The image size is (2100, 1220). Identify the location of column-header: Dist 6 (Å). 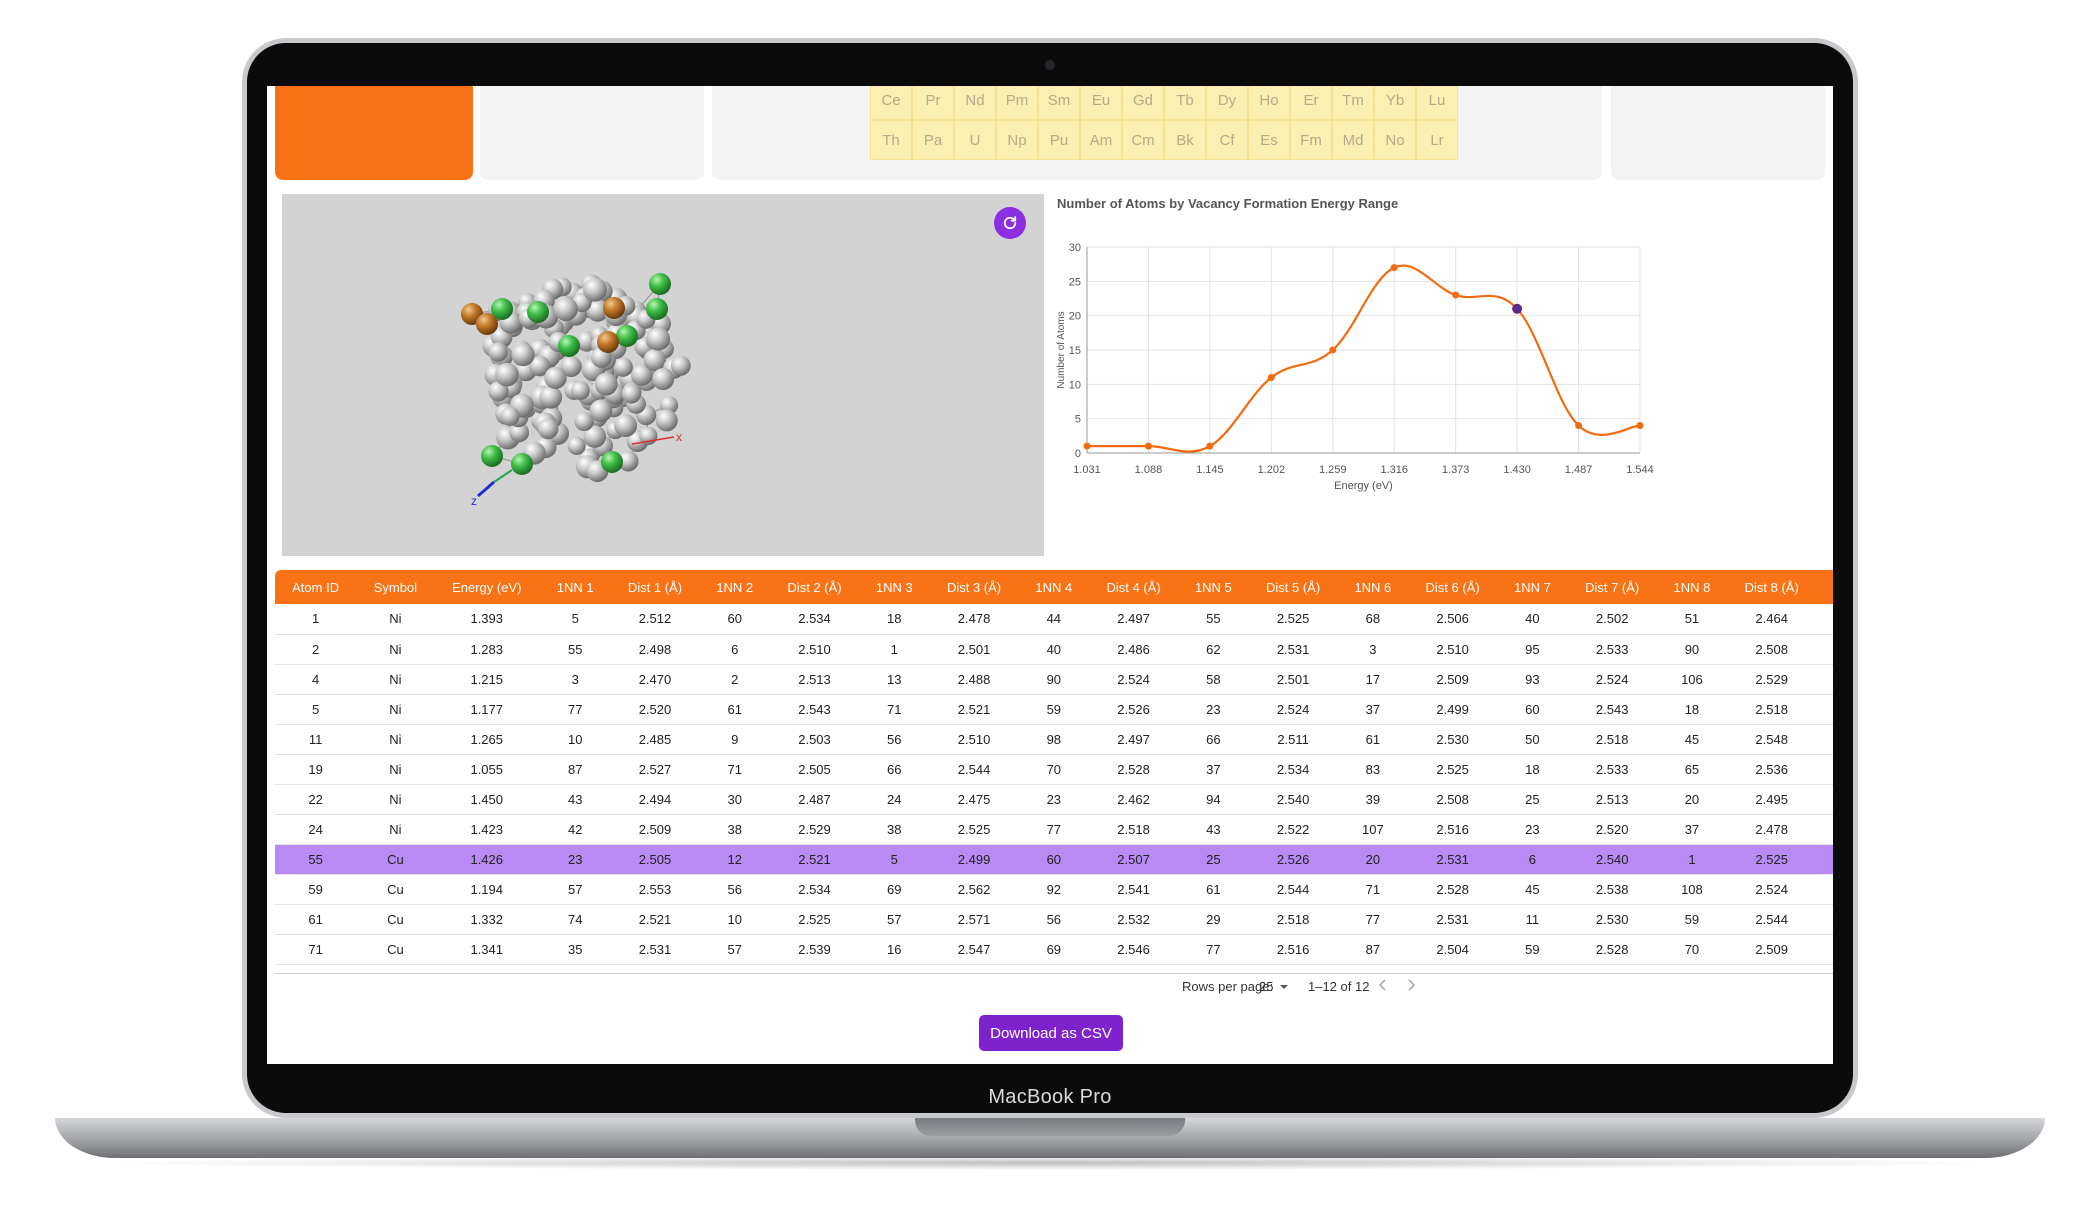
(1453, 587).